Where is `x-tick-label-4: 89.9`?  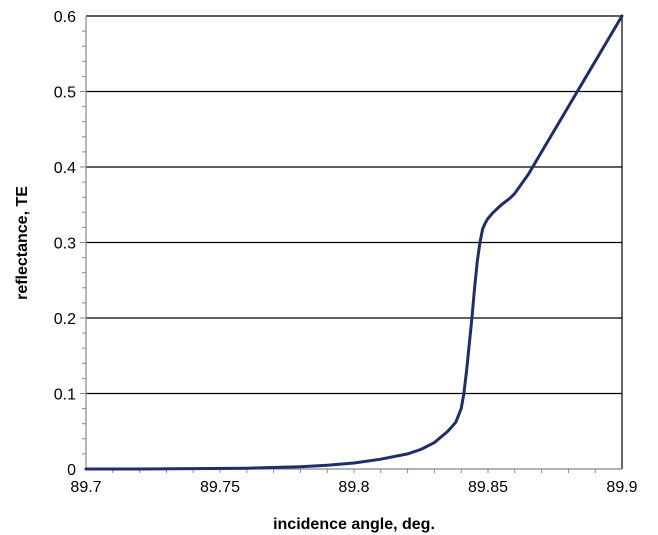 x-tick-label-4: 89.9 is located at coordinates (621, 487).